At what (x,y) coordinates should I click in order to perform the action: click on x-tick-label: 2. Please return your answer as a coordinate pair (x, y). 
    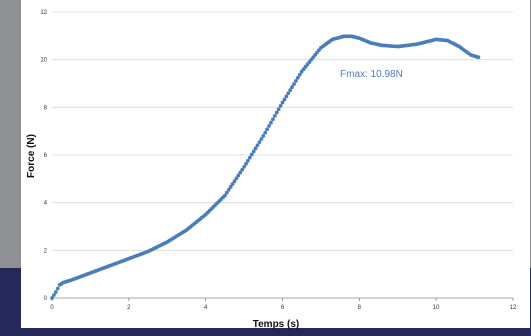
    Looking at the image, I should click on (129, 308).